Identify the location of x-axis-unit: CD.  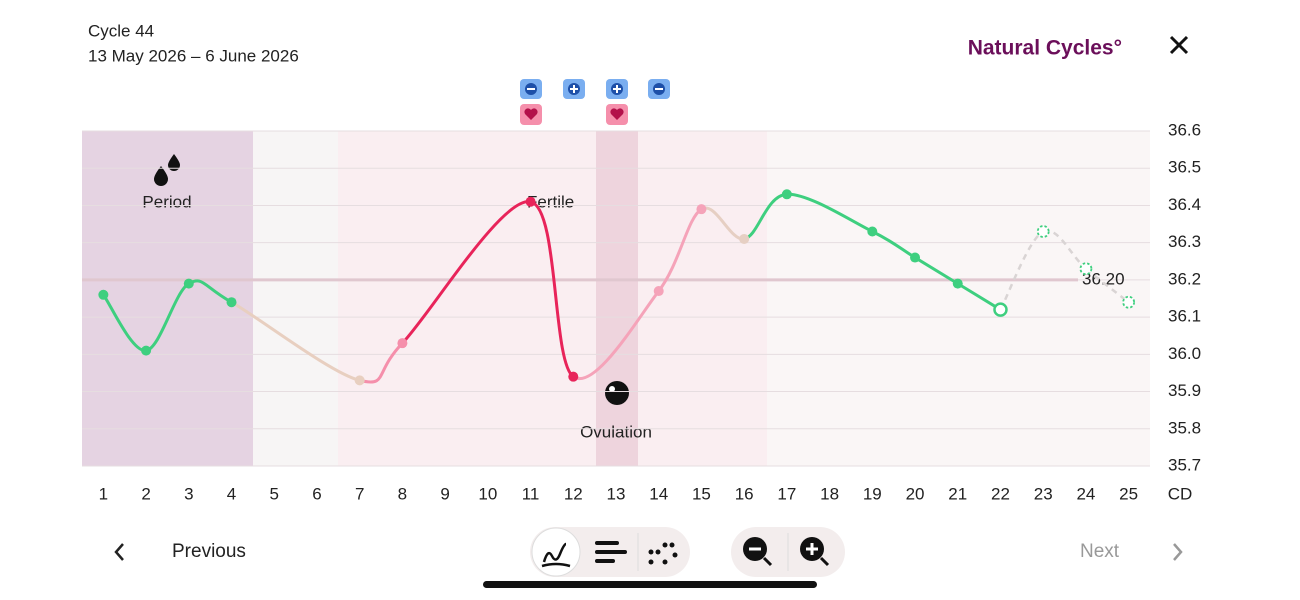
(1180, 493).